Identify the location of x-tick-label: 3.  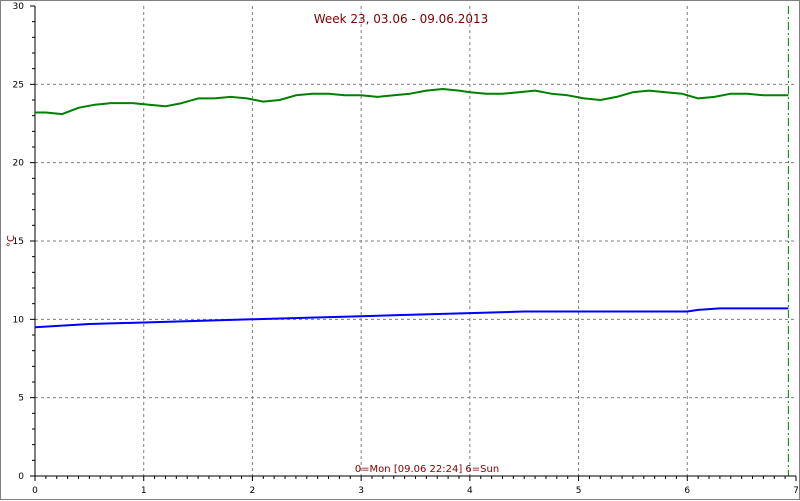
(361, 491).